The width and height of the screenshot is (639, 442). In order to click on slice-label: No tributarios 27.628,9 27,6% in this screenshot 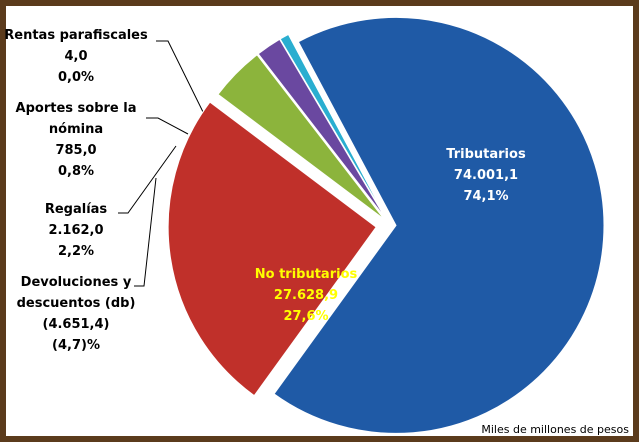, I will do `click(306, 295)`.